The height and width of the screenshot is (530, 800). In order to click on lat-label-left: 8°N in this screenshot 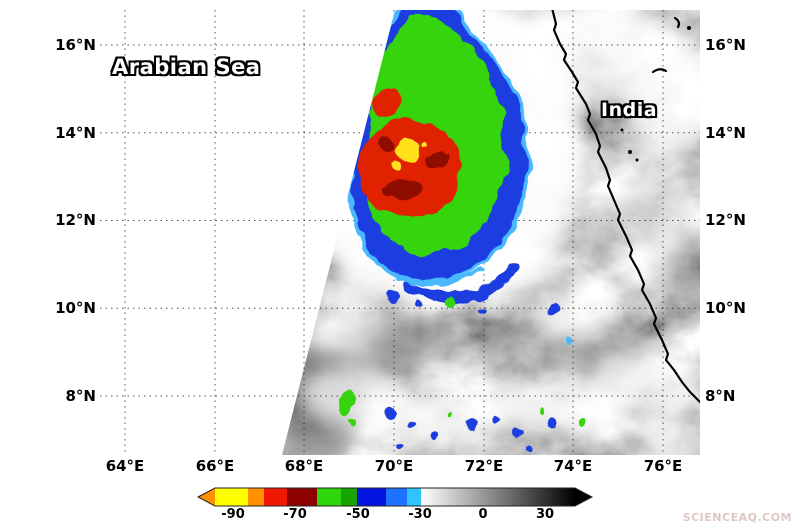, I will do `click(81, 396)`.